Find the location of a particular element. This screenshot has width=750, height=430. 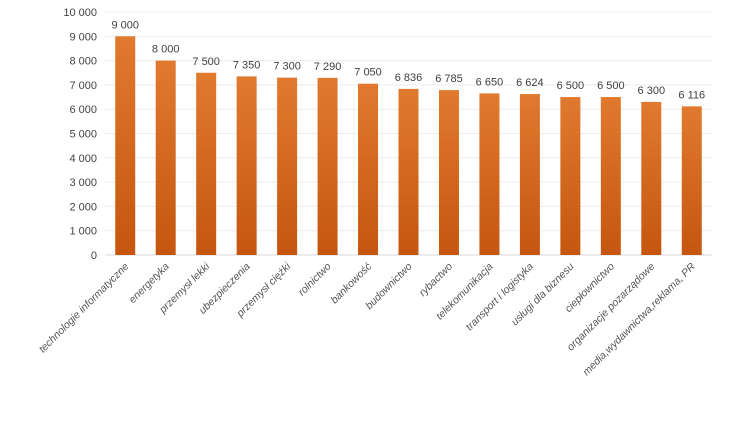

data-label: 7 300 is located at coordinates (287, 67).